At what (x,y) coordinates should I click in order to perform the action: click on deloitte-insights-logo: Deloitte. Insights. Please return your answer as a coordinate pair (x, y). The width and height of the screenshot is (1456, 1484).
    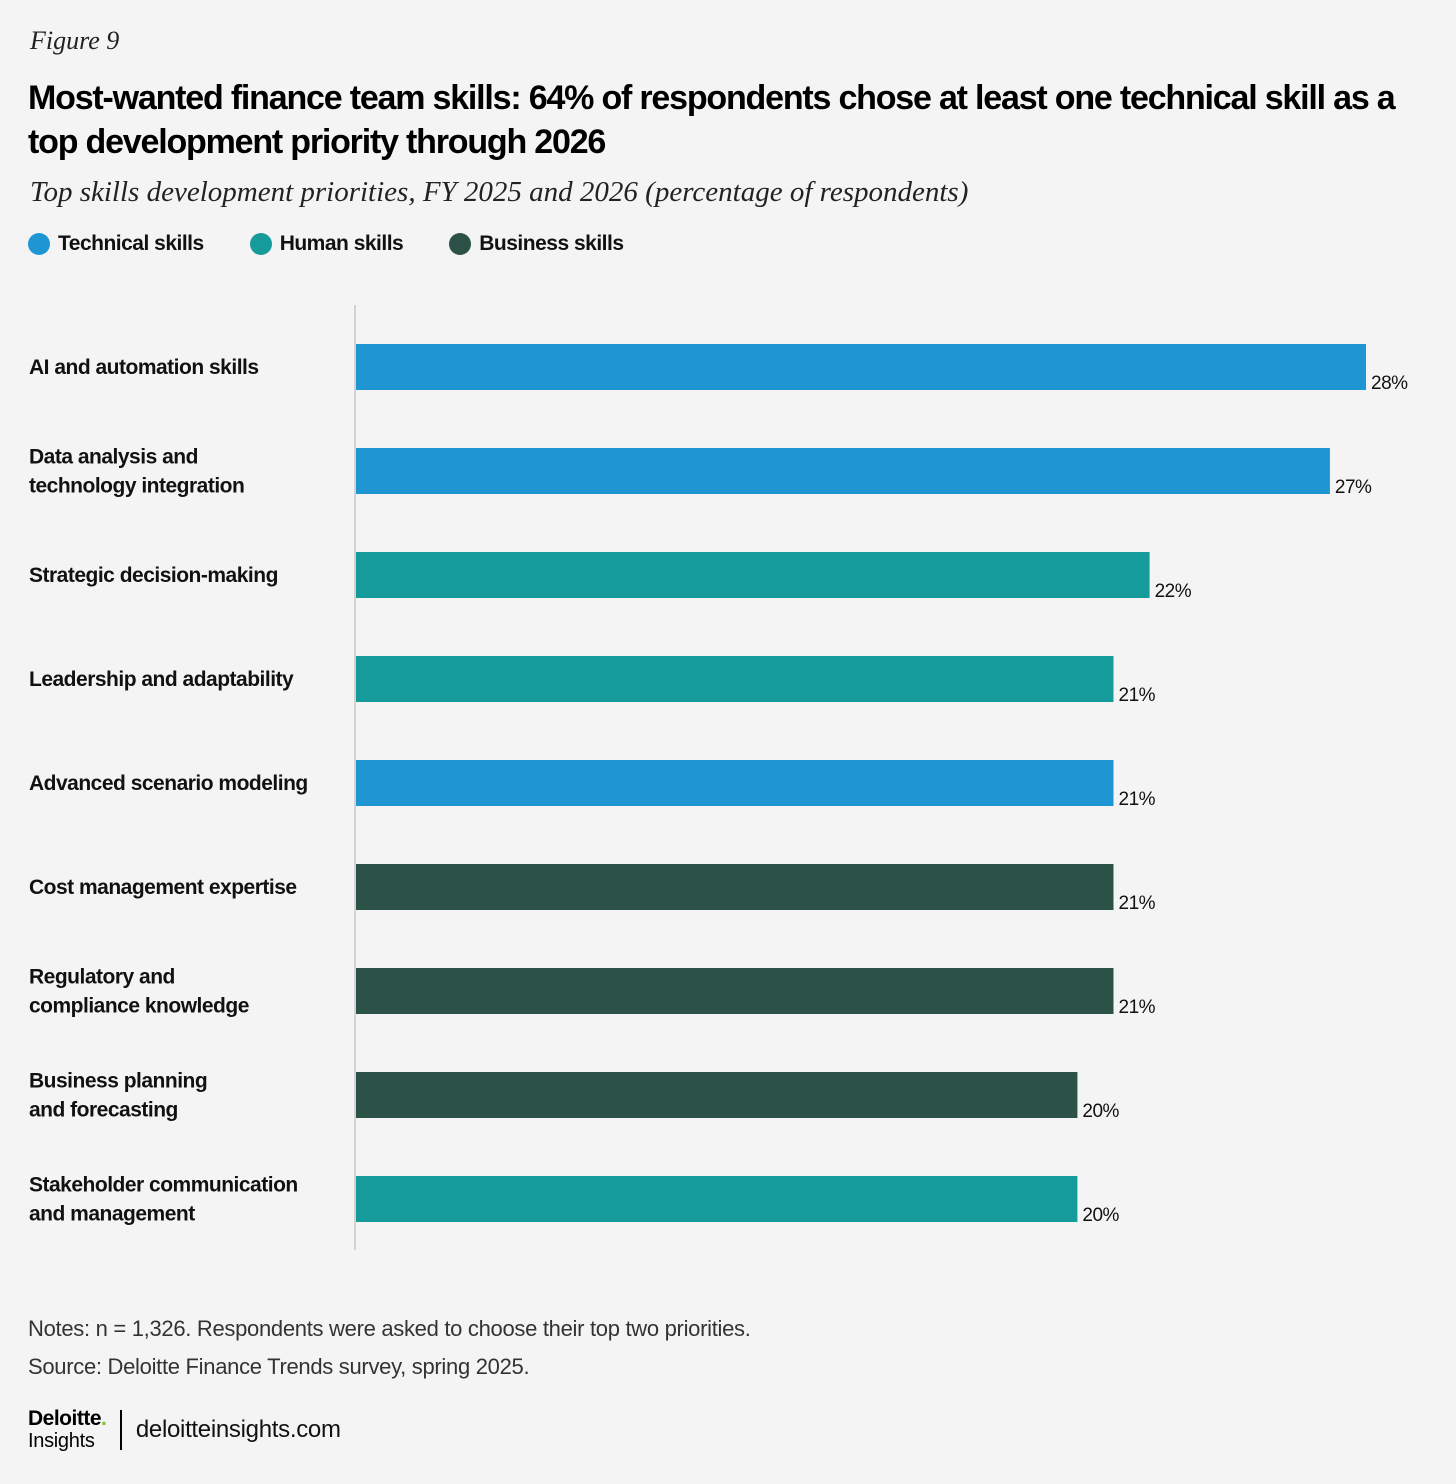
    Looking at the image, I should click on (67, 1429).